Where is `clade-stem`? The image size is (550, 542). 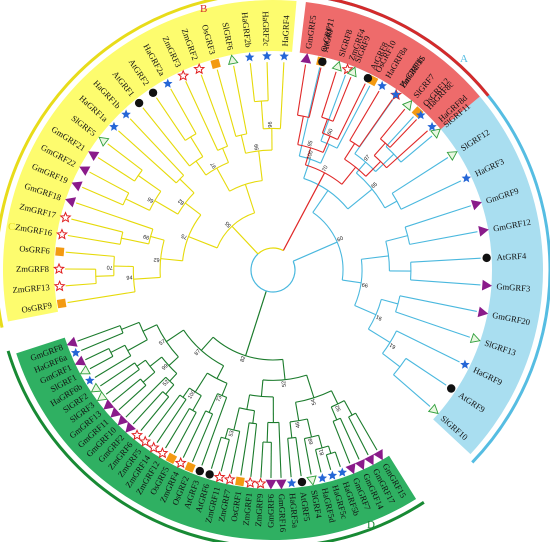 clade-stem is located at coordinates (304, 211).